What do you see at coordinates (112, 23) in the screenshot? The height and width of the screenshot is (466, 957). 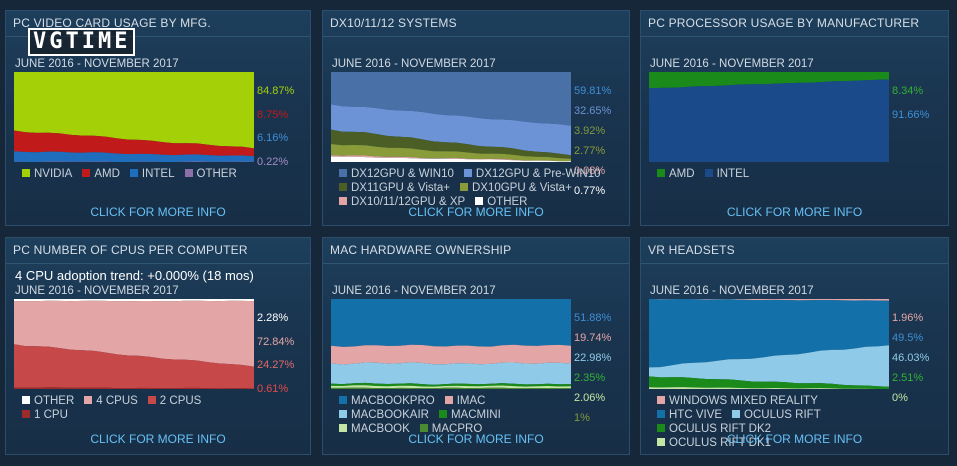 I see `panel-title: PC VIDEO CARD USAGE BY MFG.` at bounding box center [112, 23].